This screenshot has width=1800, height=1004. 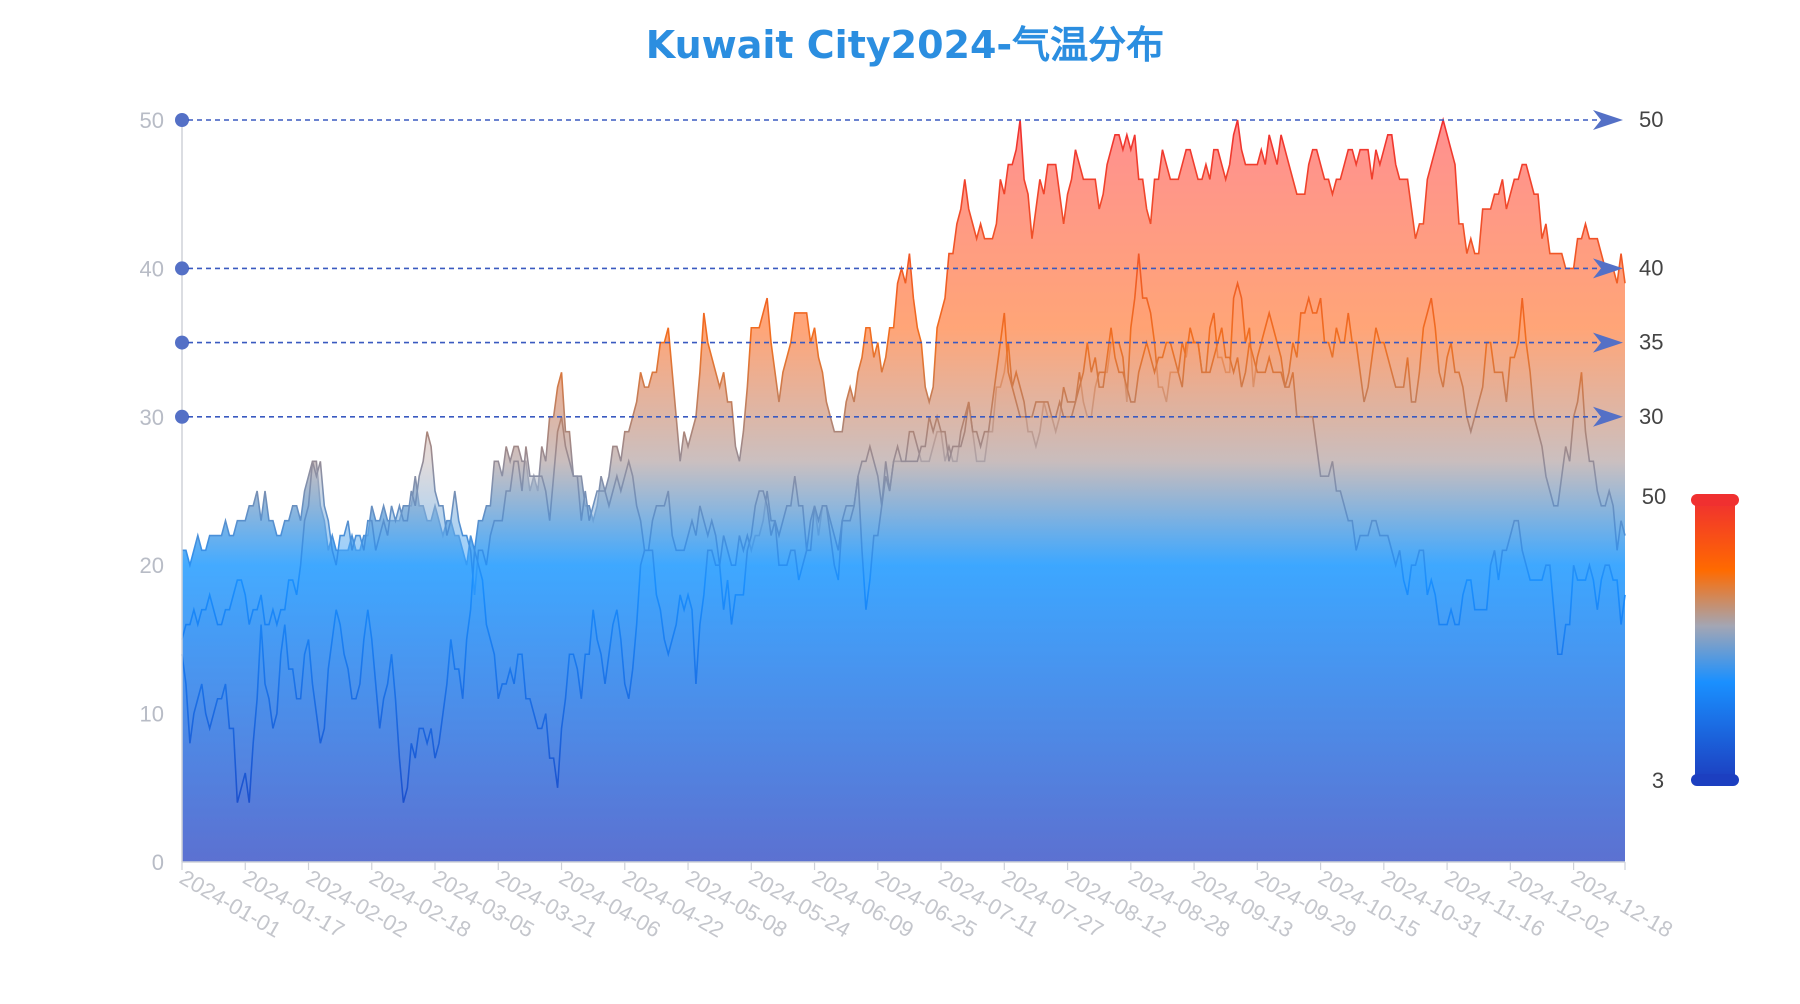 What do you see at coordinates (158, 862) in the screenshot?
I see `y-tick-label: 0` at bounding box center [158, 862].